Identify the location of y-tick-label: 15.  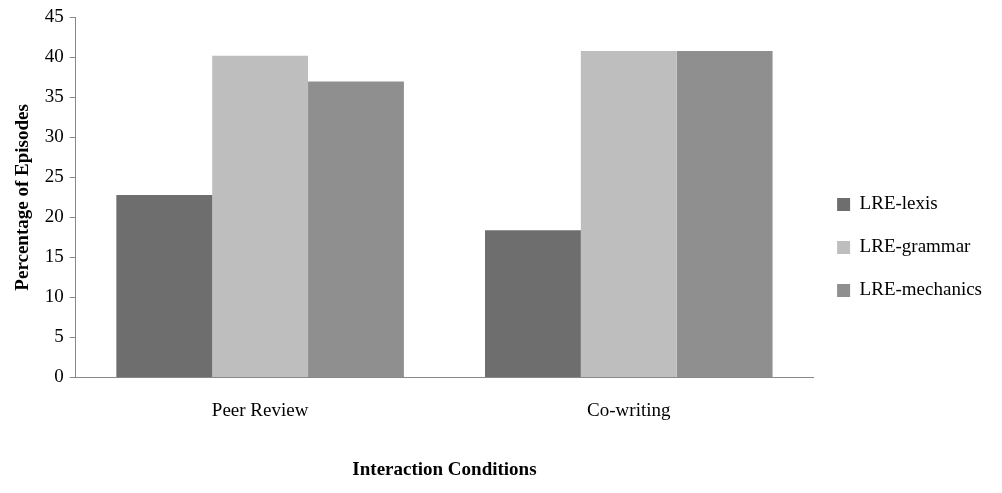
(54, 256).